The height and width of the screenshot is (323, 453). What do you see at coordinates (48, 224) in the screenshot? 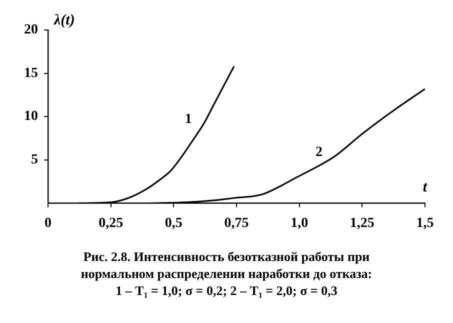
I see `x-tick-label: 0` at bounding box center [48, 224].